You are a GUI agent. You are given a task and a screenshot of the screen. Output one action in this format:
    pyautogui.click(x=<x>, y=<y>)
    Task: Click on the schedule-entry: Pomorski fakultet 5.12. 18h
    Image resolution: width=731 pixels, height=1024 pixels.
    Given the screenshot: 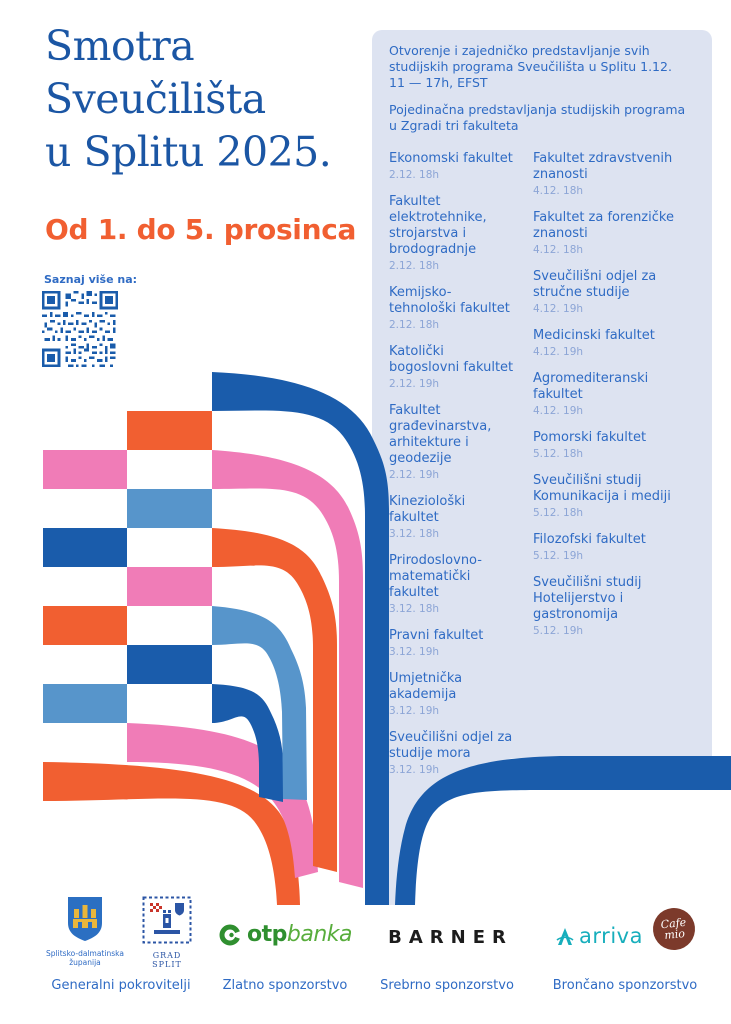 What is the action you would take?
    pyautogui.click(x=607, y=445)
    